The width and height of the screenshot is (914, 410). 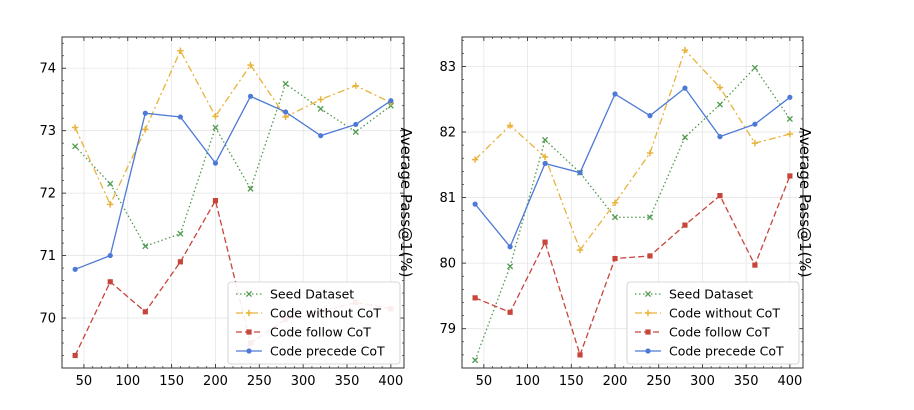 I want to click on series-seed-dataset, so click(x=233, y=165).